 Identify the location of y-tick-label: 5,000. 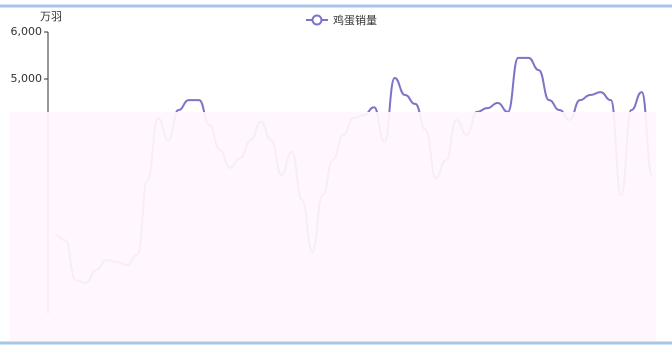
(27, 78).